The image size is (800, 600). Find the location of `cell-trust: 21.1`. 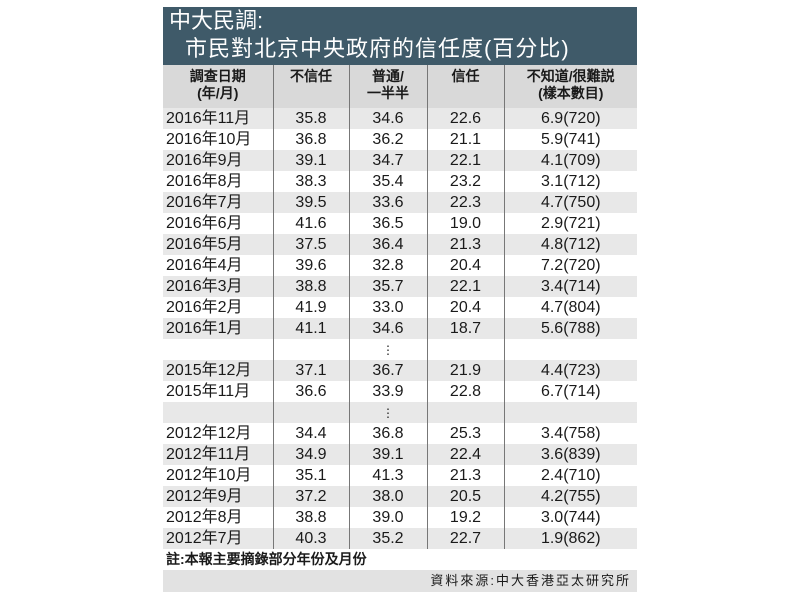

cell-trust: 21.1 is located at coordinates (465, 139).